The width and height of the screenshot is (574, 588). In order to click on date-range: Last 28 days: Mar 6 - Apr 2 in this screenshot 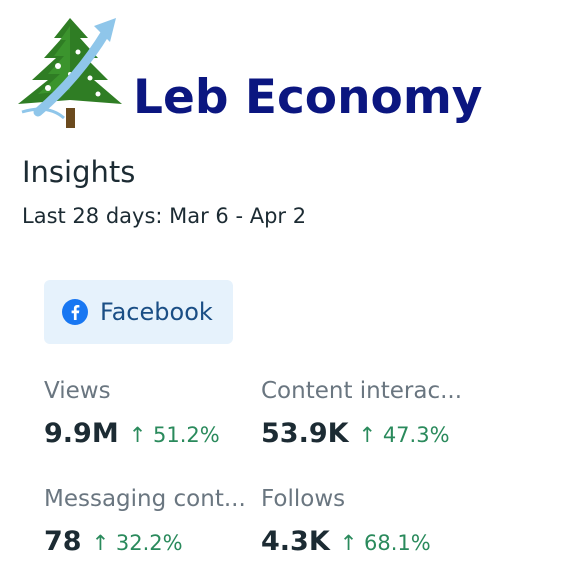, I will do `click(164, 216)`.